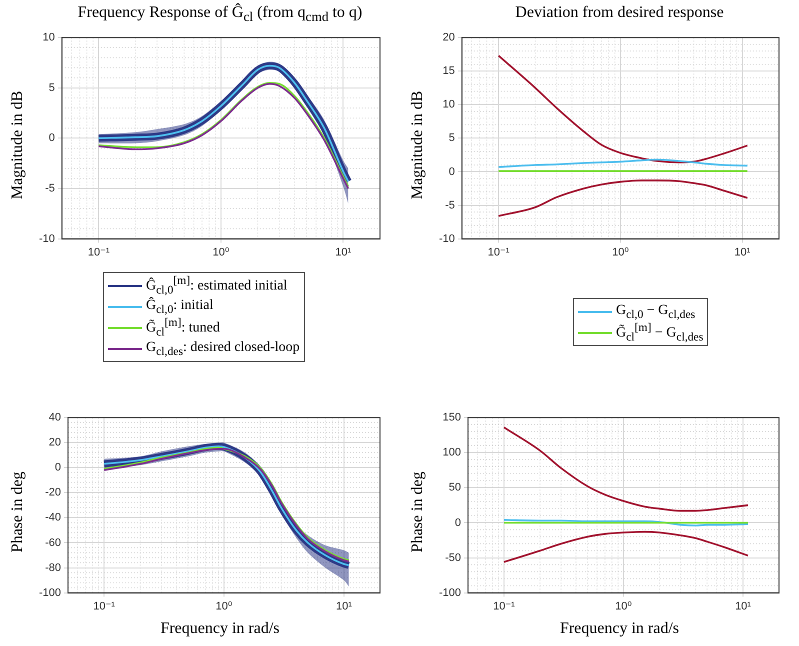 Image resolution: width=799 pixels, height=646 pixels. I want to click on legend-label: G̃$_{cl}$$^{[m]}$ − G$_{cl,des}$, so click(660, 332).